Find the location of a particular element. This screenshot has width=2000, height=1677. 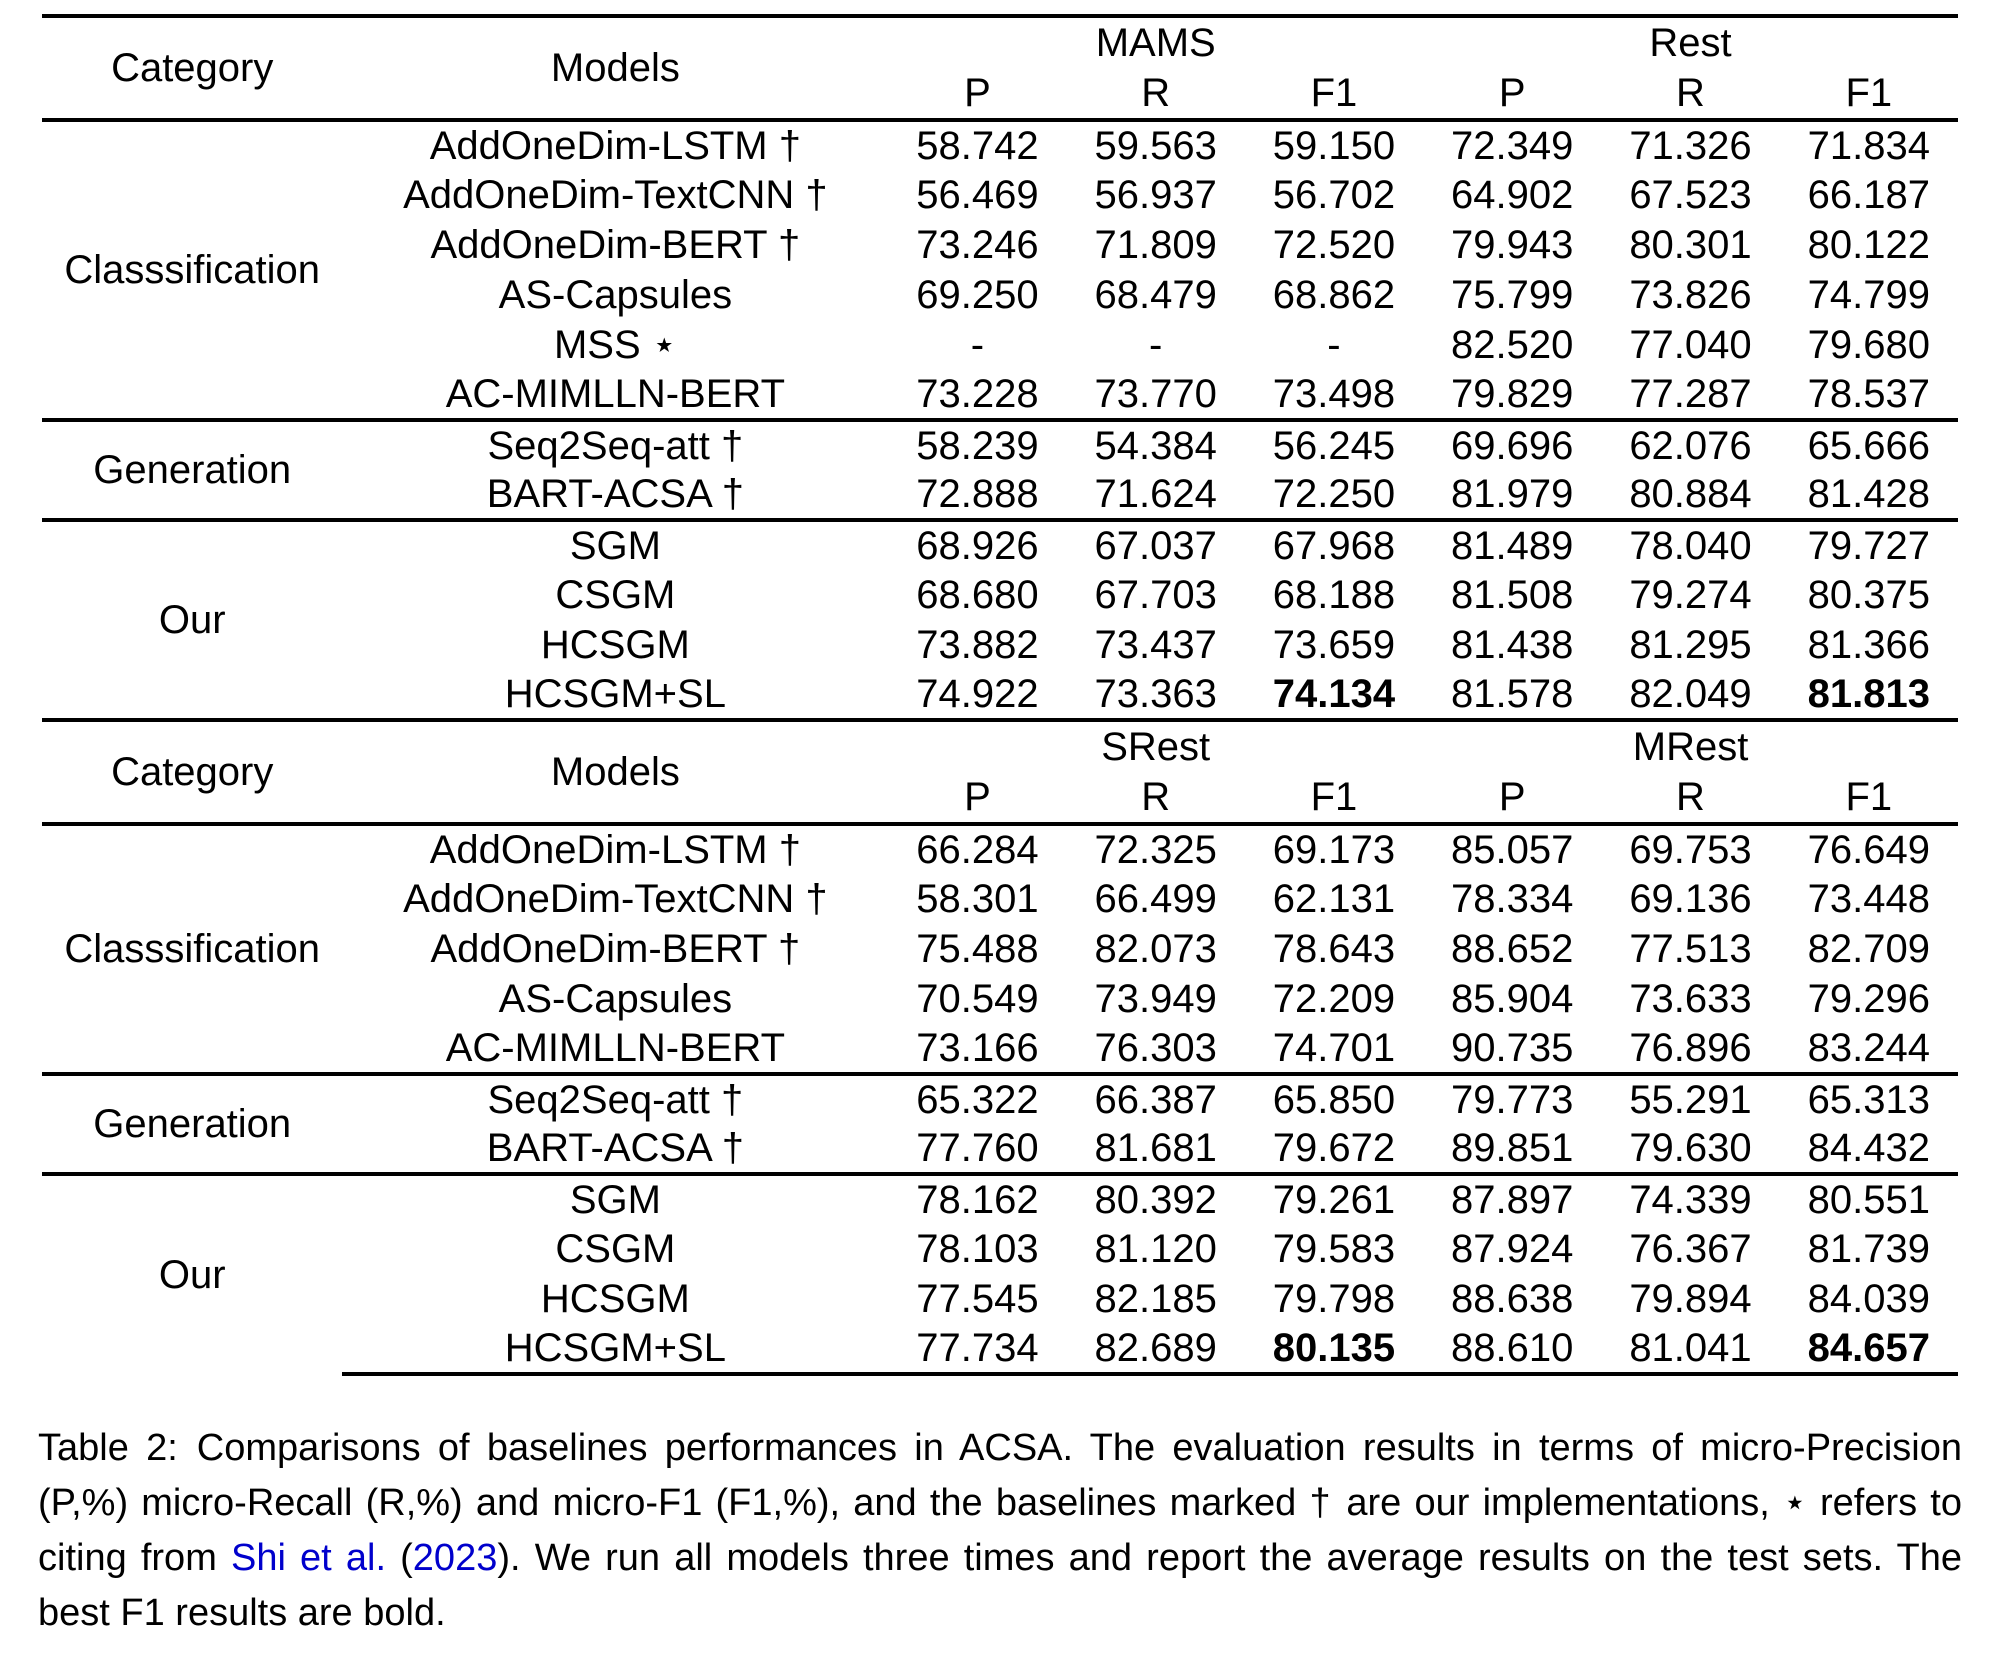

metric-cell: 64.902 is located at coordinates (1512, 195).